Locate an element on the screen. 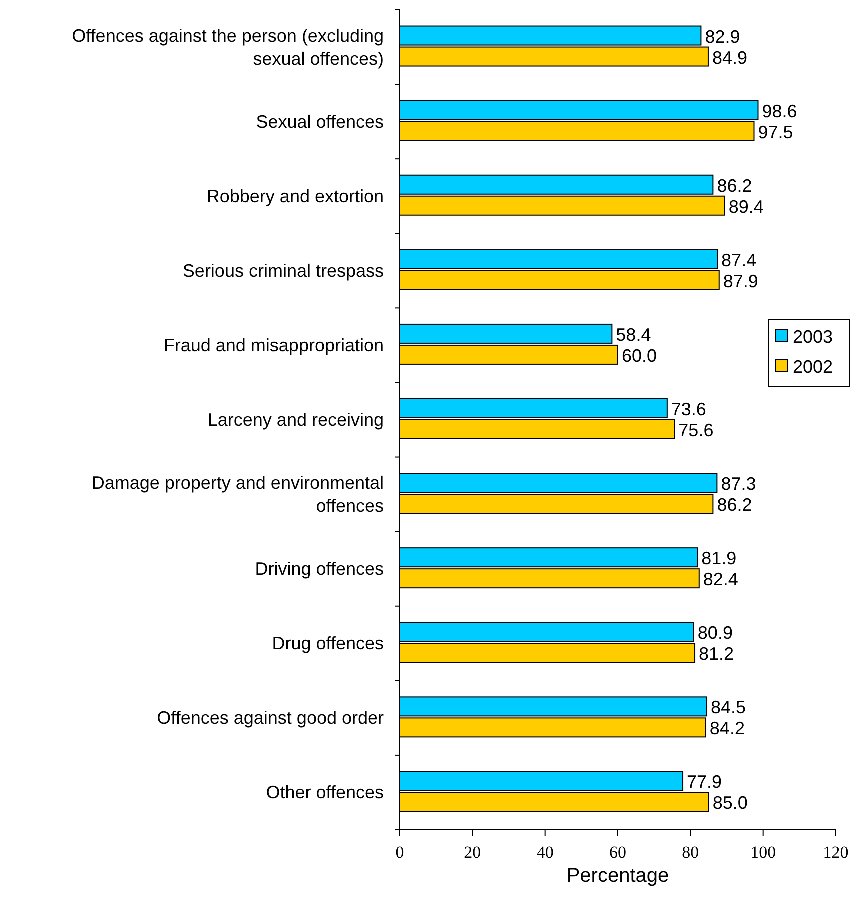  x-axis-title: Percentage is located at coordinates (618, 876).